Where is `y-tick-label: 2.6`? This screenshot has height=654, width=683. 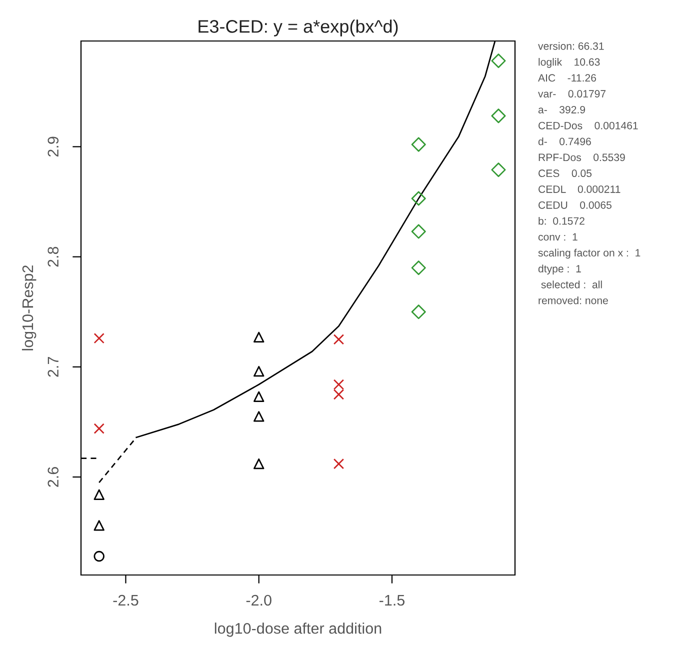
y-tick-label: 2.6 is located at coordinates (53, 477).